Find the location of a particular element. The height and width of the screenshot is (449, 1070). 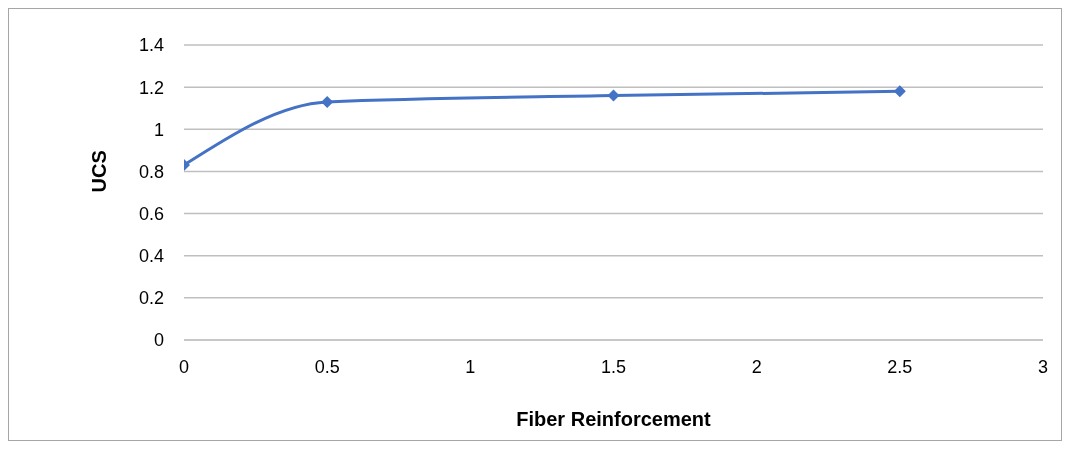

y-tick-label: 0.2 is located at coordinates (151, 298).